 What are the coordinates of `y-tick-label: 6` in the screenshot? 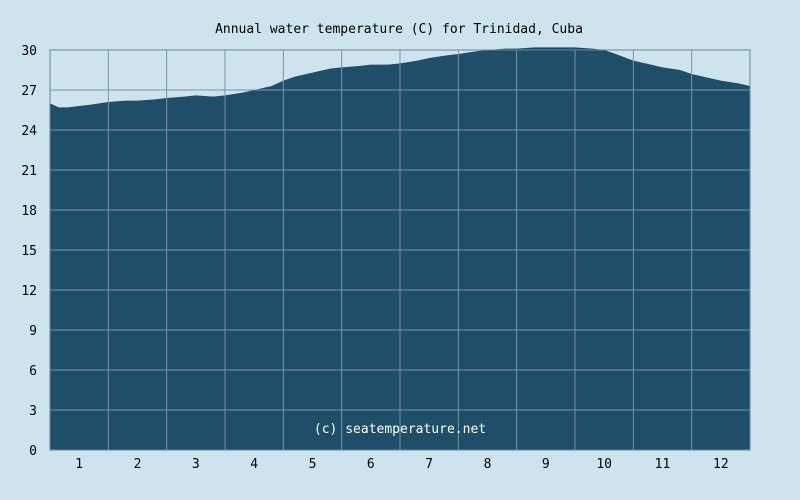 It's located at (33, 371).